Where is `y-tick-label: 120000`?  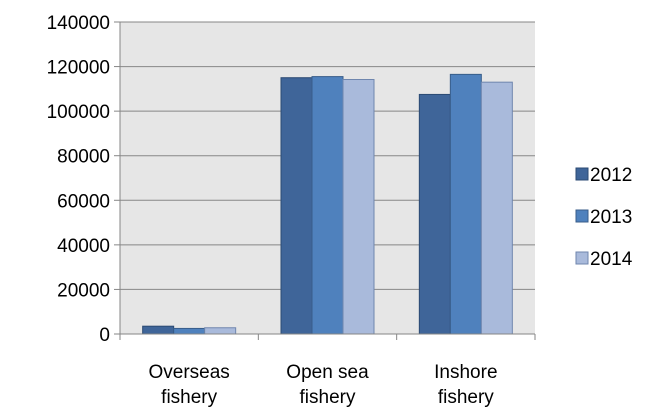 y-tick-label: 120000 is located at coordinates (78, 68).